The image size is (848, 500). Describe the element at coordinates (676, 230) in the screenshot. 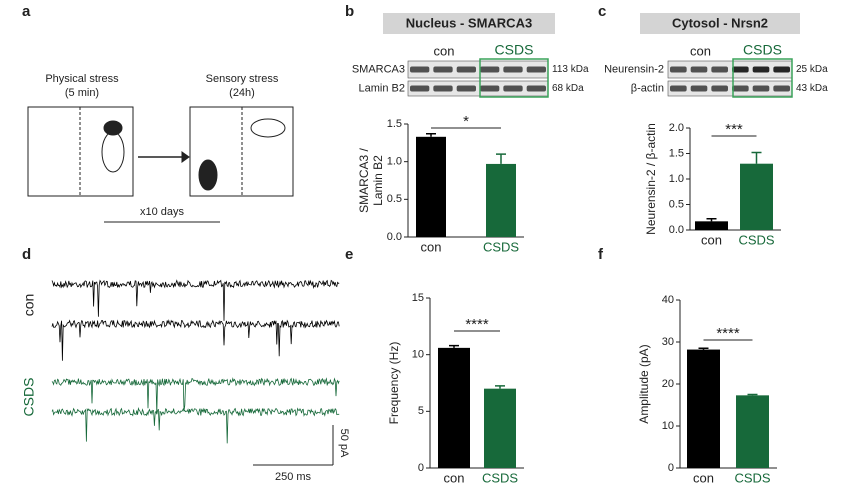

I see `y-tick-label: 0.0` at that location.